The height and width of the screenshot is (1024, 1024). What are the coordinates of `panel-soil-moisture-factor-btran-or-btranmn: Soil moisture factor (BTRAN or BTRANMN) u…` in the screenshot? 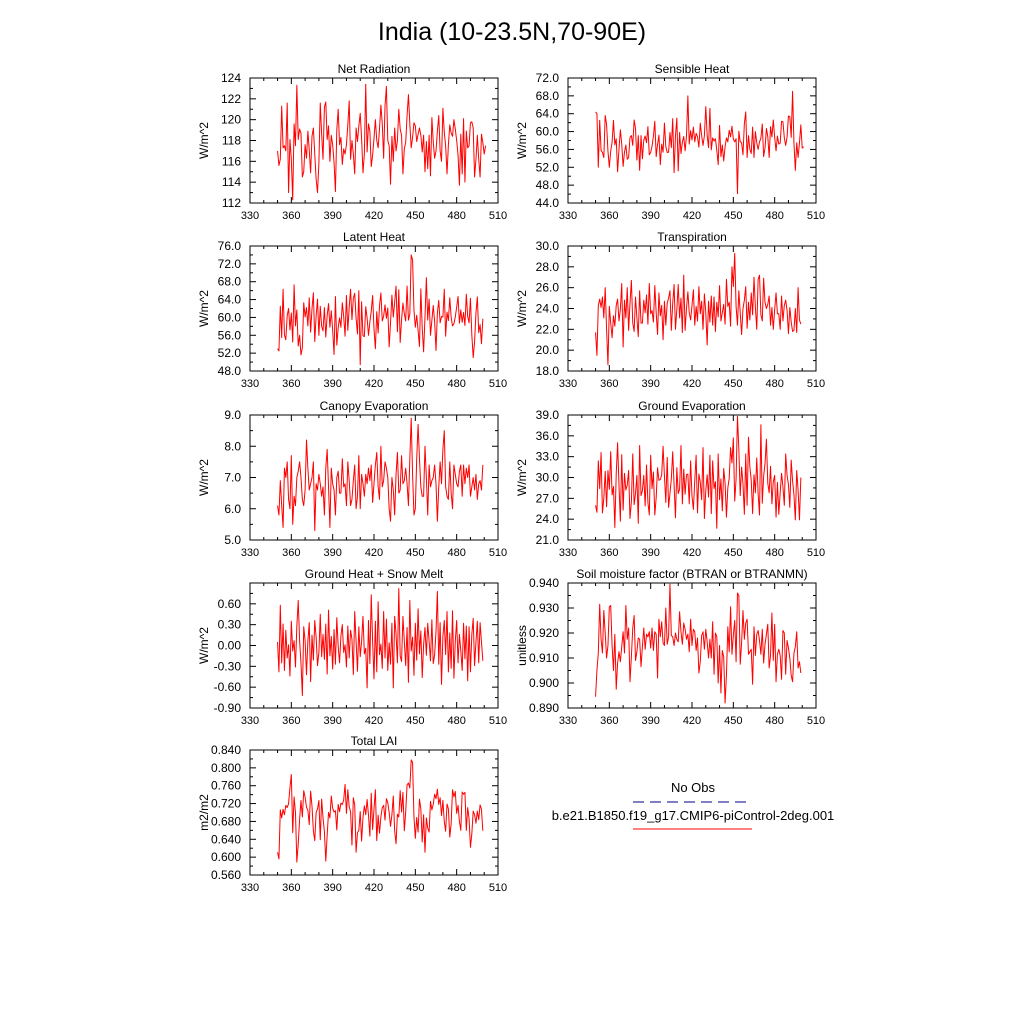 It's located at (670, 647).